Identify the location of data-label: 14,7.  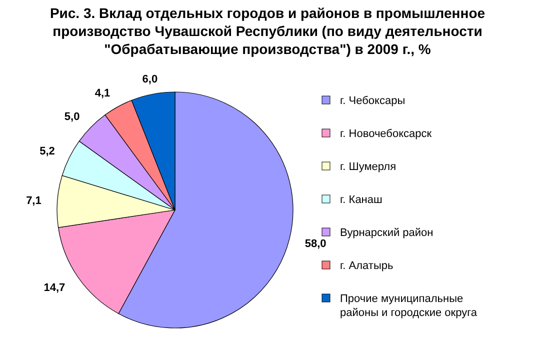
(55, 288).